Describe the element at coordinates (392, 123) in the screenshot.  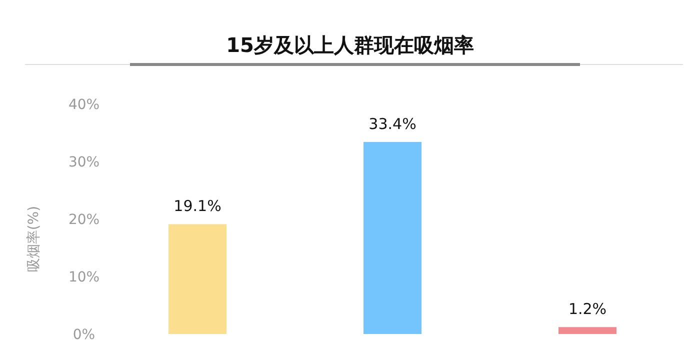
I see `data-label: 33.4%` at that location.